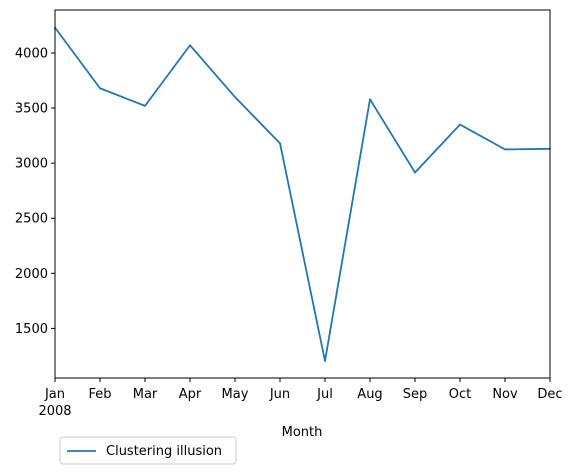 Image resolution: width=574 pixels, height=473 pixels. I want to click on x-tick-label: Dec, so click(549, 394).